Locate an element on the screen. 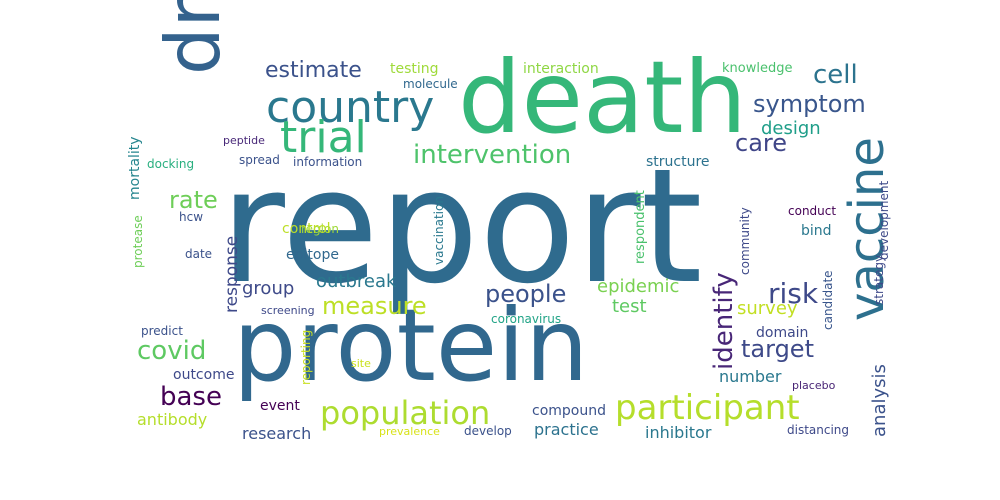 This screenshot has width=1000, height=500. word-event: event is located at coordinates (280, 406).